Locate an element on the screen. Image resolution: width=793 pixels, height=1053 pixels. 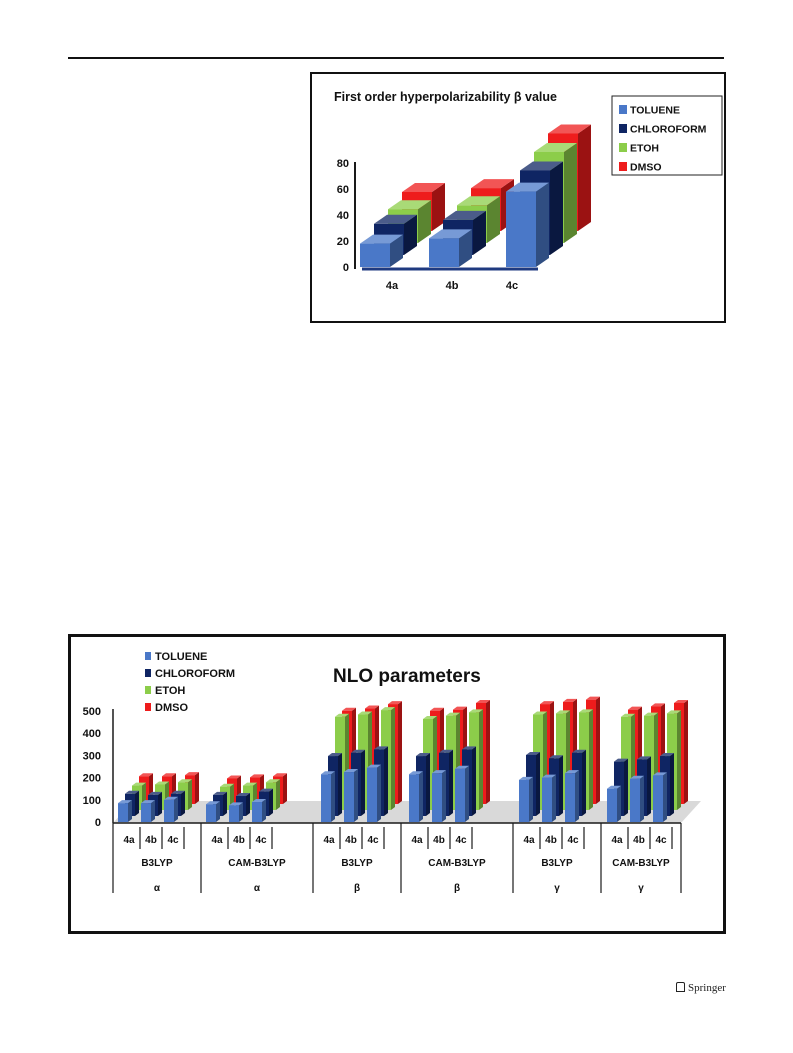
bar-chloroform-g6-4c-side is located at coordinates (672, 784).